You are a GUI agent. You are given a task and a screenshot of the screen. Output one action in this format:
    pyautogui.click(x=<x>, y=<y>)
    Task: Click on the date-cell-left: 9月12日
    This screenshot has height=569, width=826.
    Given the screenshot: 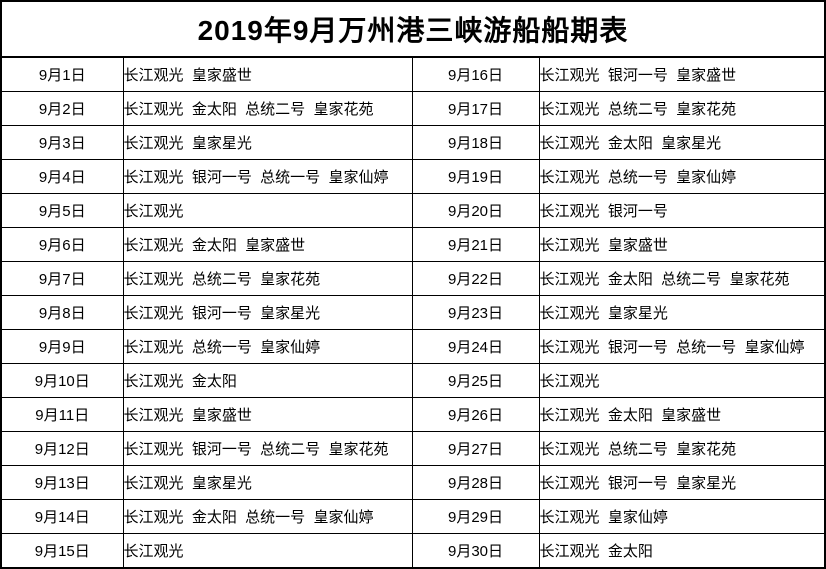 What is the action you would take?
    pyautogui.click(x=62, y=448)
    